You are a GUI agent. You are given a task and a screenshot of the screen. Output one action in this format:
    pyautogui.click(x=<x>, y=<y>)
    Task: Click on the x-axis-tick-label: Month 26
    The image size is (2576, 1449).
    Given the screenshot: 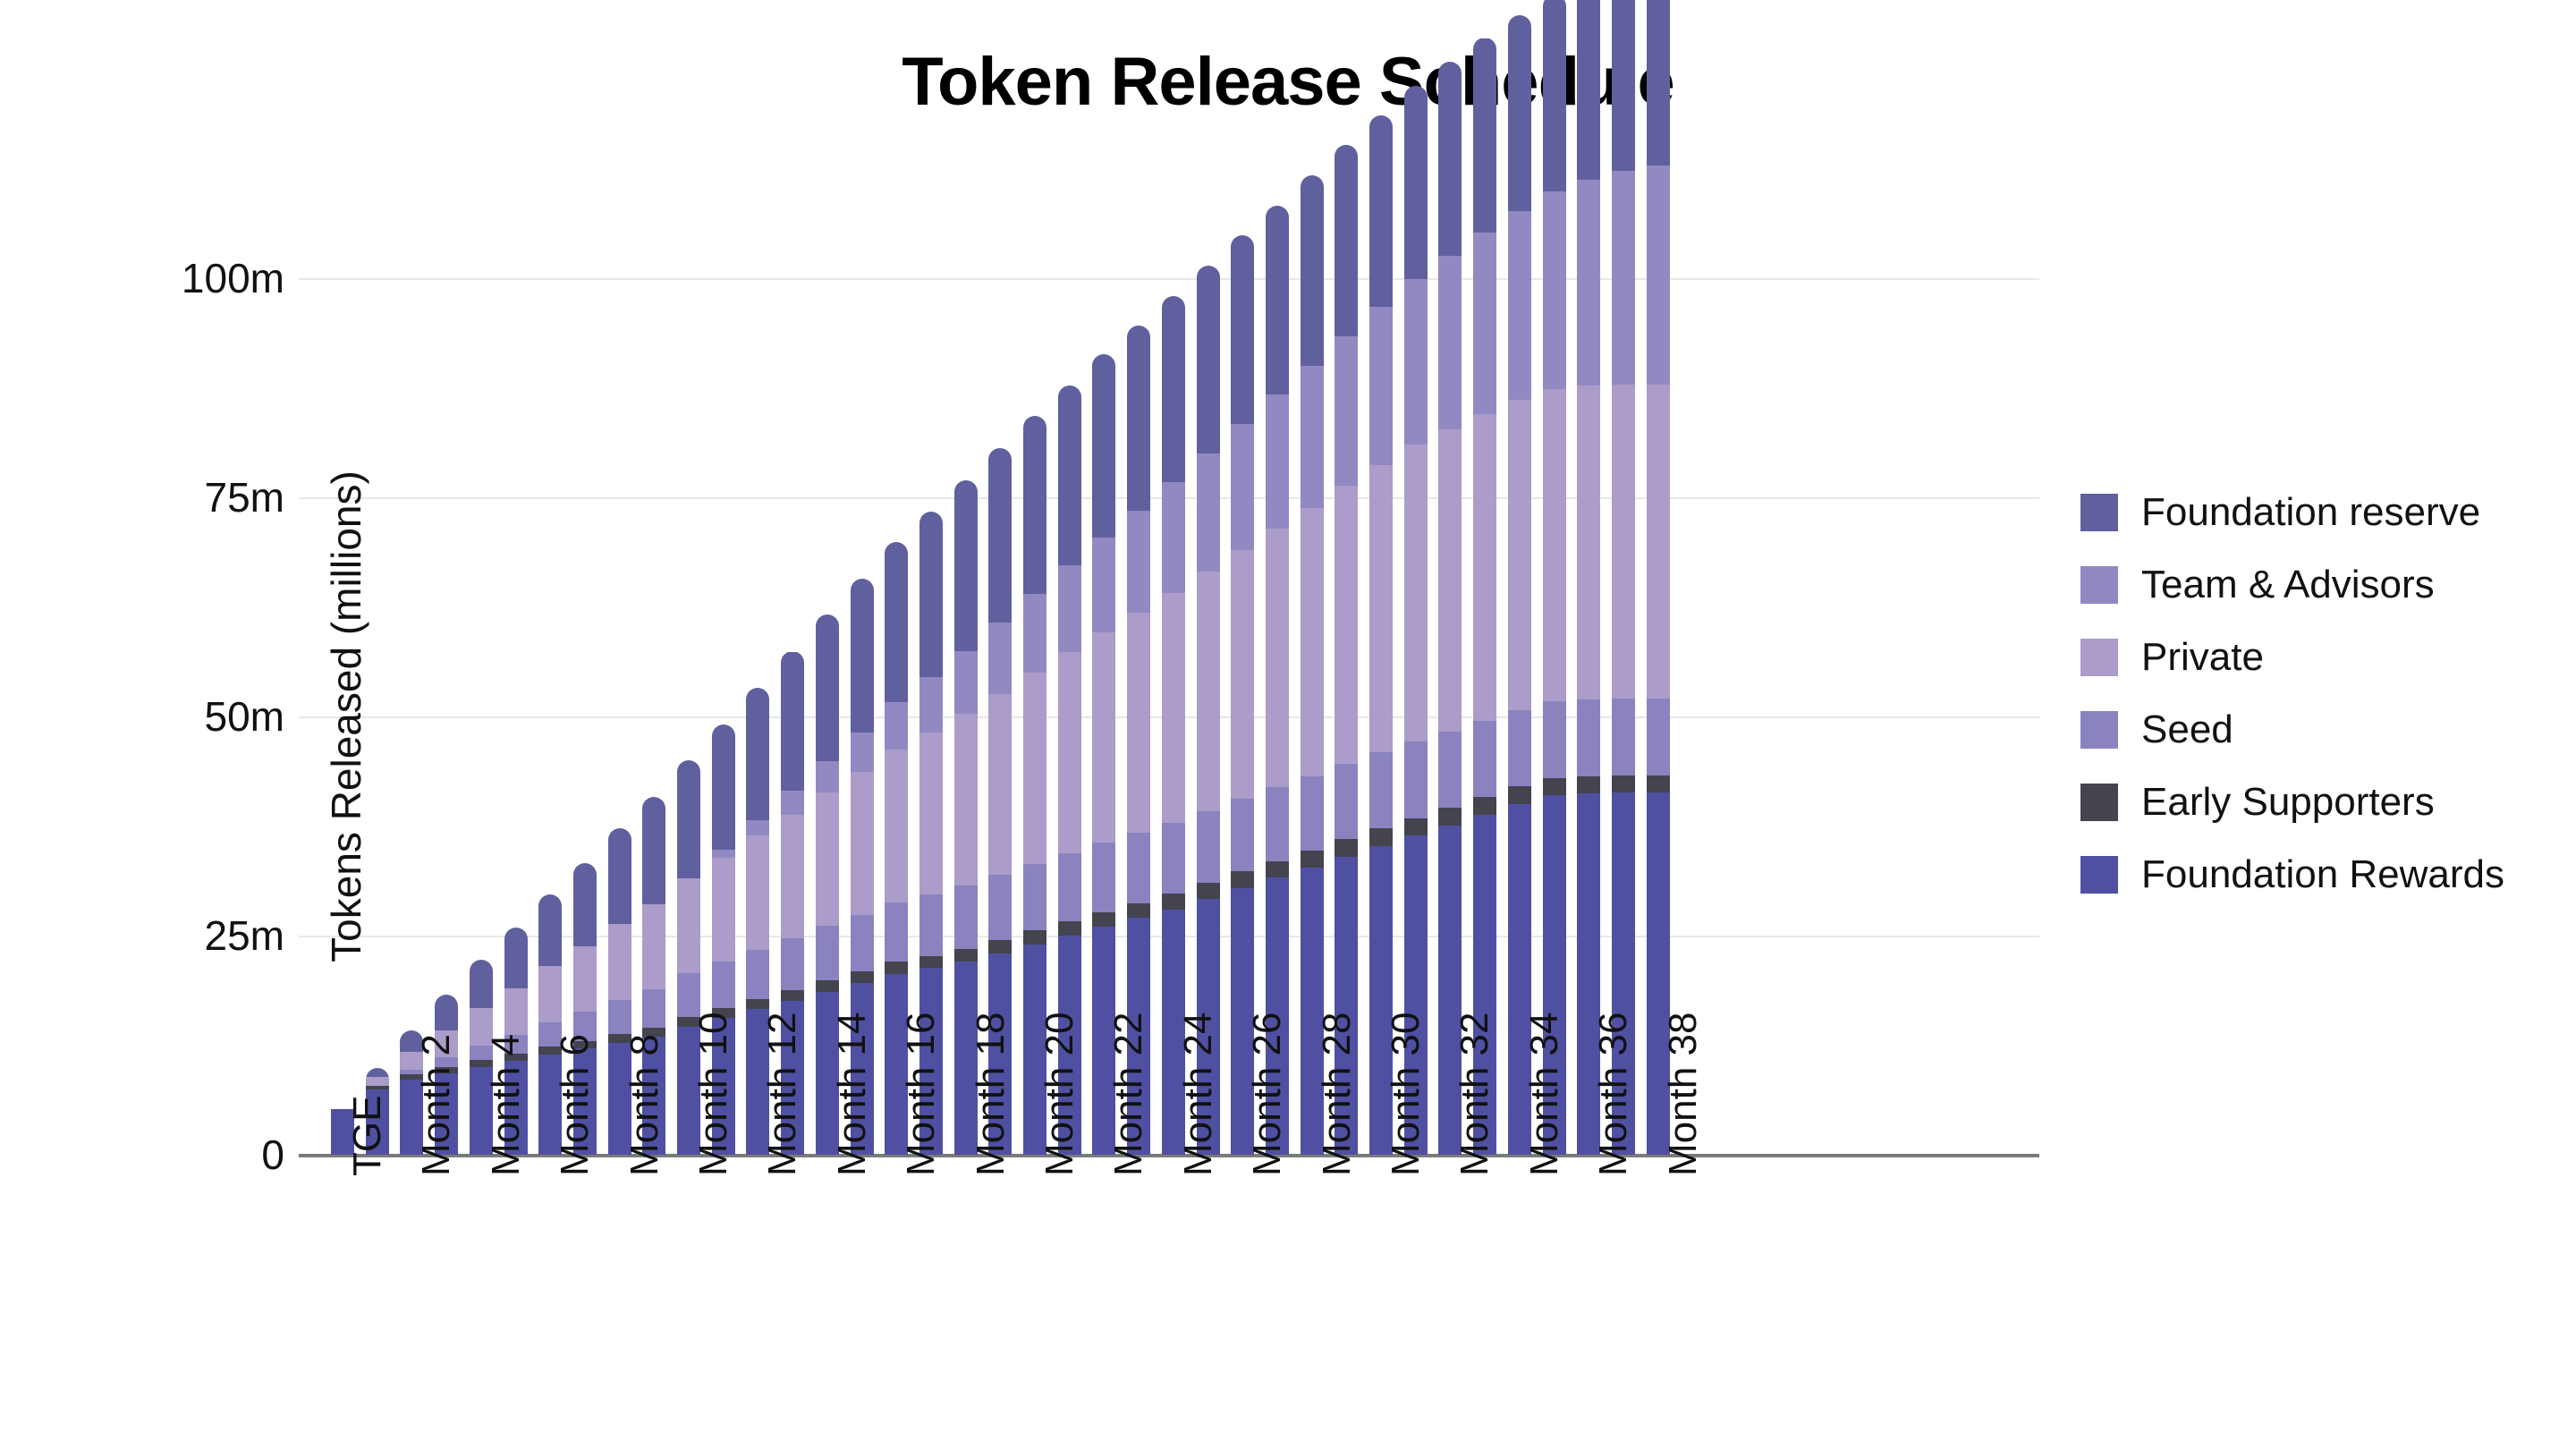 What is the action you would take?
    pyautogui.click(x=1267, y=1094)
    